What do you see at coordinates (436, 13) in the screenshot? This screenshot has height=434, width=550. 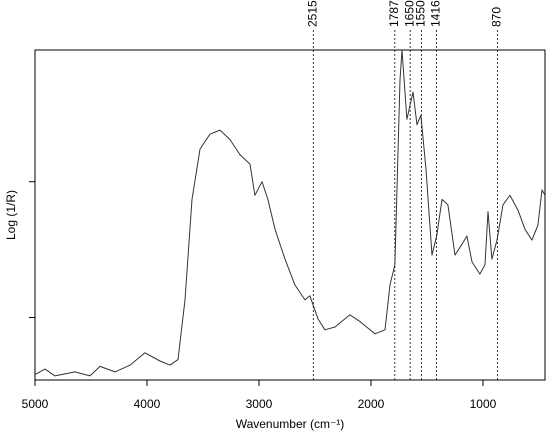 I see `marker-label: 1416` at bounding box center [436, 13].